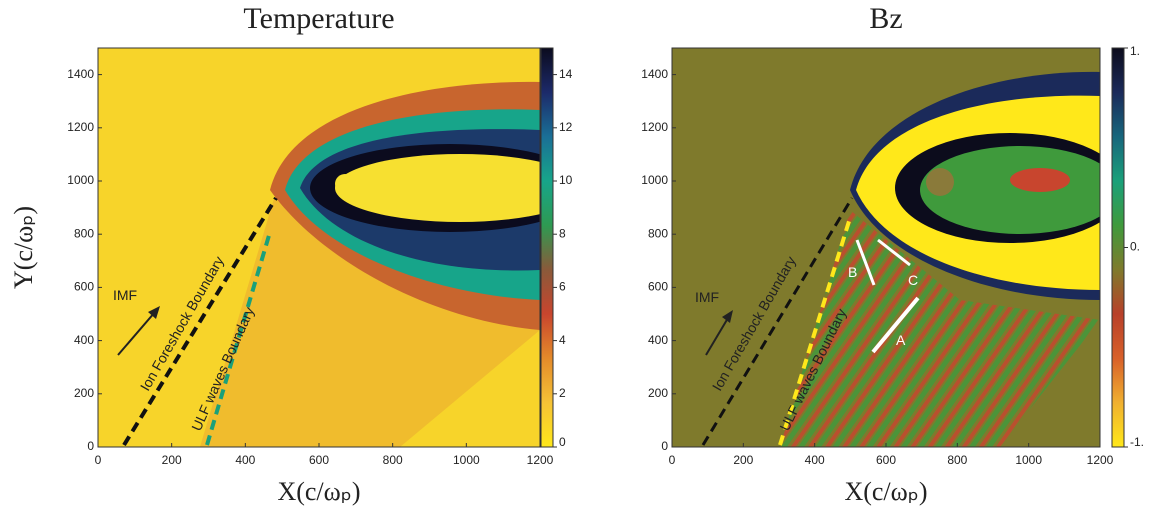  I want to click on colorbar-tick-label: 14, so click(566, 74).